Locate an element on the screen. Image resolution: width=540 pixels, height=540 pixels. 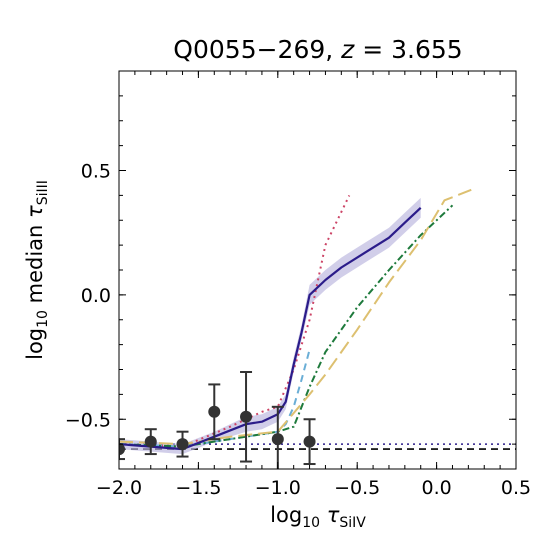
chart-title-main: Q0055−269, is located at coordinates (257, 49).